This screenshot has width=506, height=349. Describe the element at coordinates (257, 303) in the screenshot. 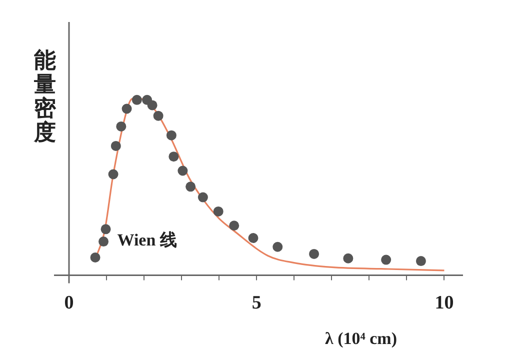

I see `x-tick-label: 5` at that location.